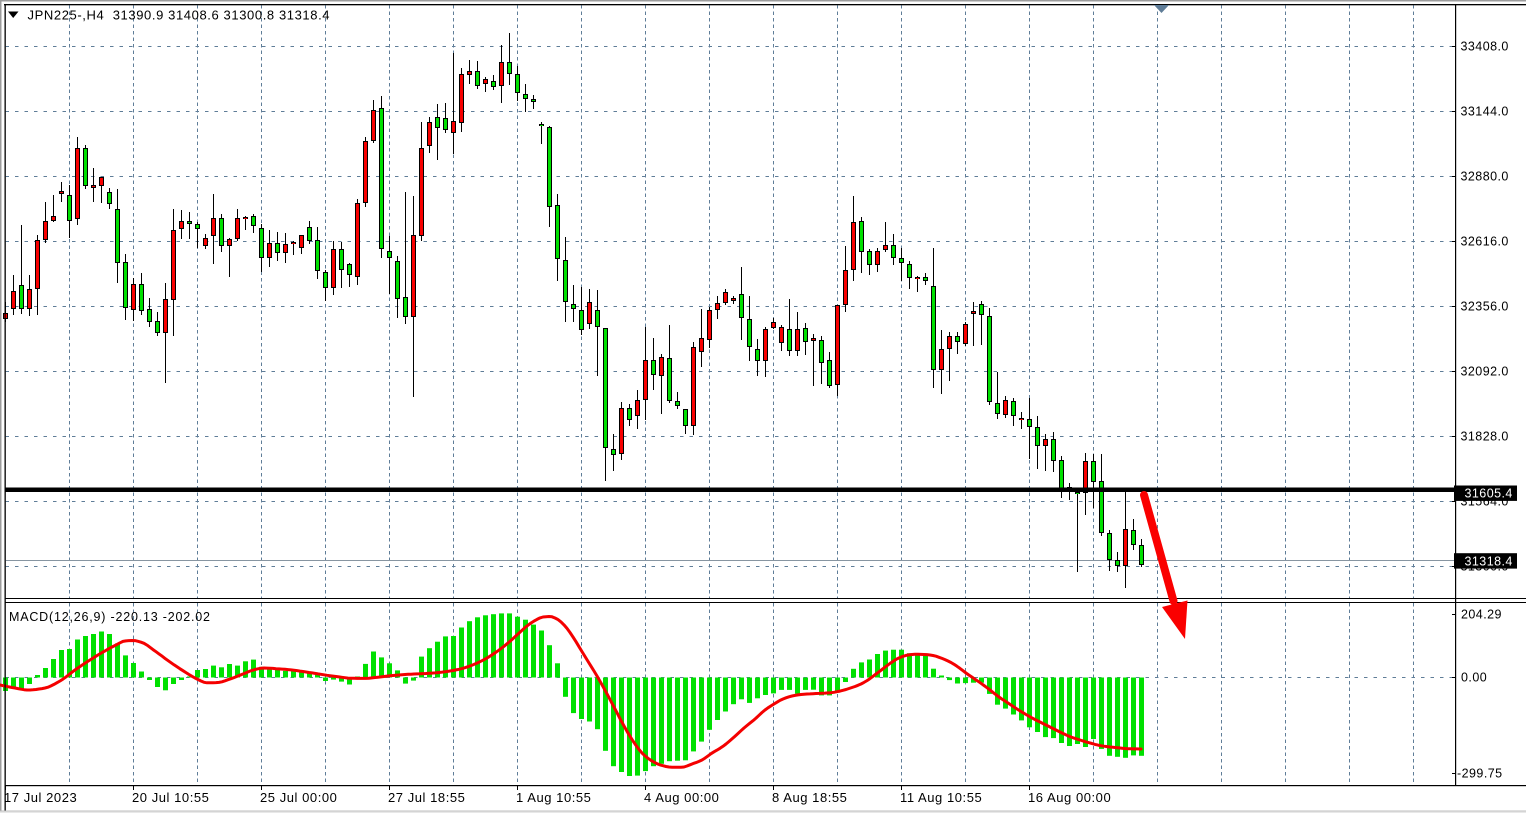  Describe the element at coordinates (1485, 46) in the screenshot. I see `svg-text: 33408.0` at that location.